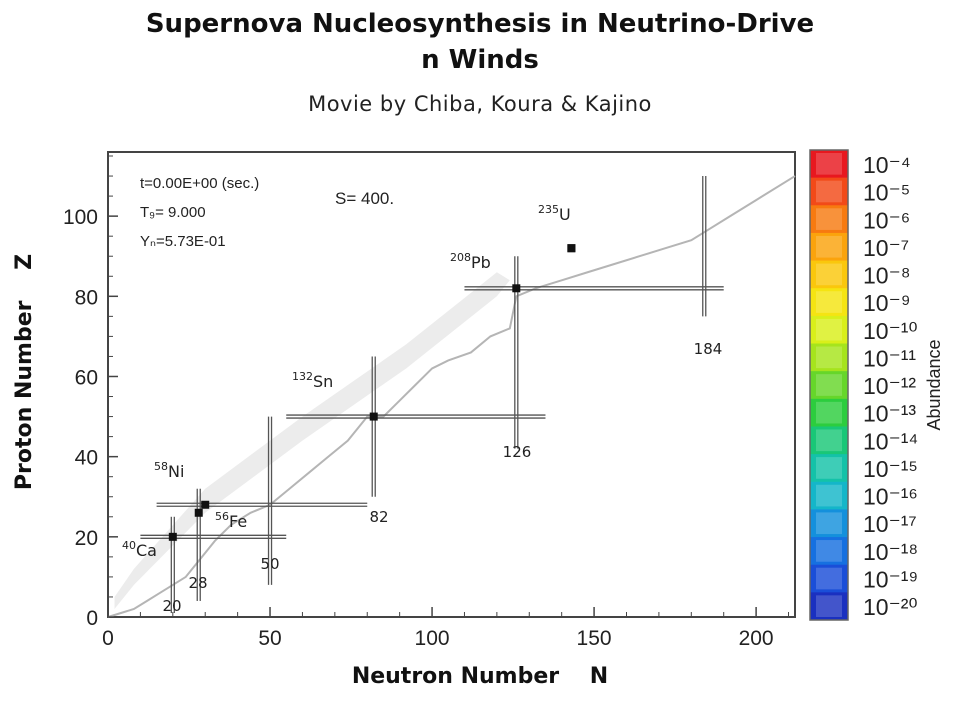 The image size is (960, 720). What do you see at coordinates (889, 414) in the screenshot?
I see `colorbar-tick-label: 10⁻¹³` at bounding box center [889, 414].